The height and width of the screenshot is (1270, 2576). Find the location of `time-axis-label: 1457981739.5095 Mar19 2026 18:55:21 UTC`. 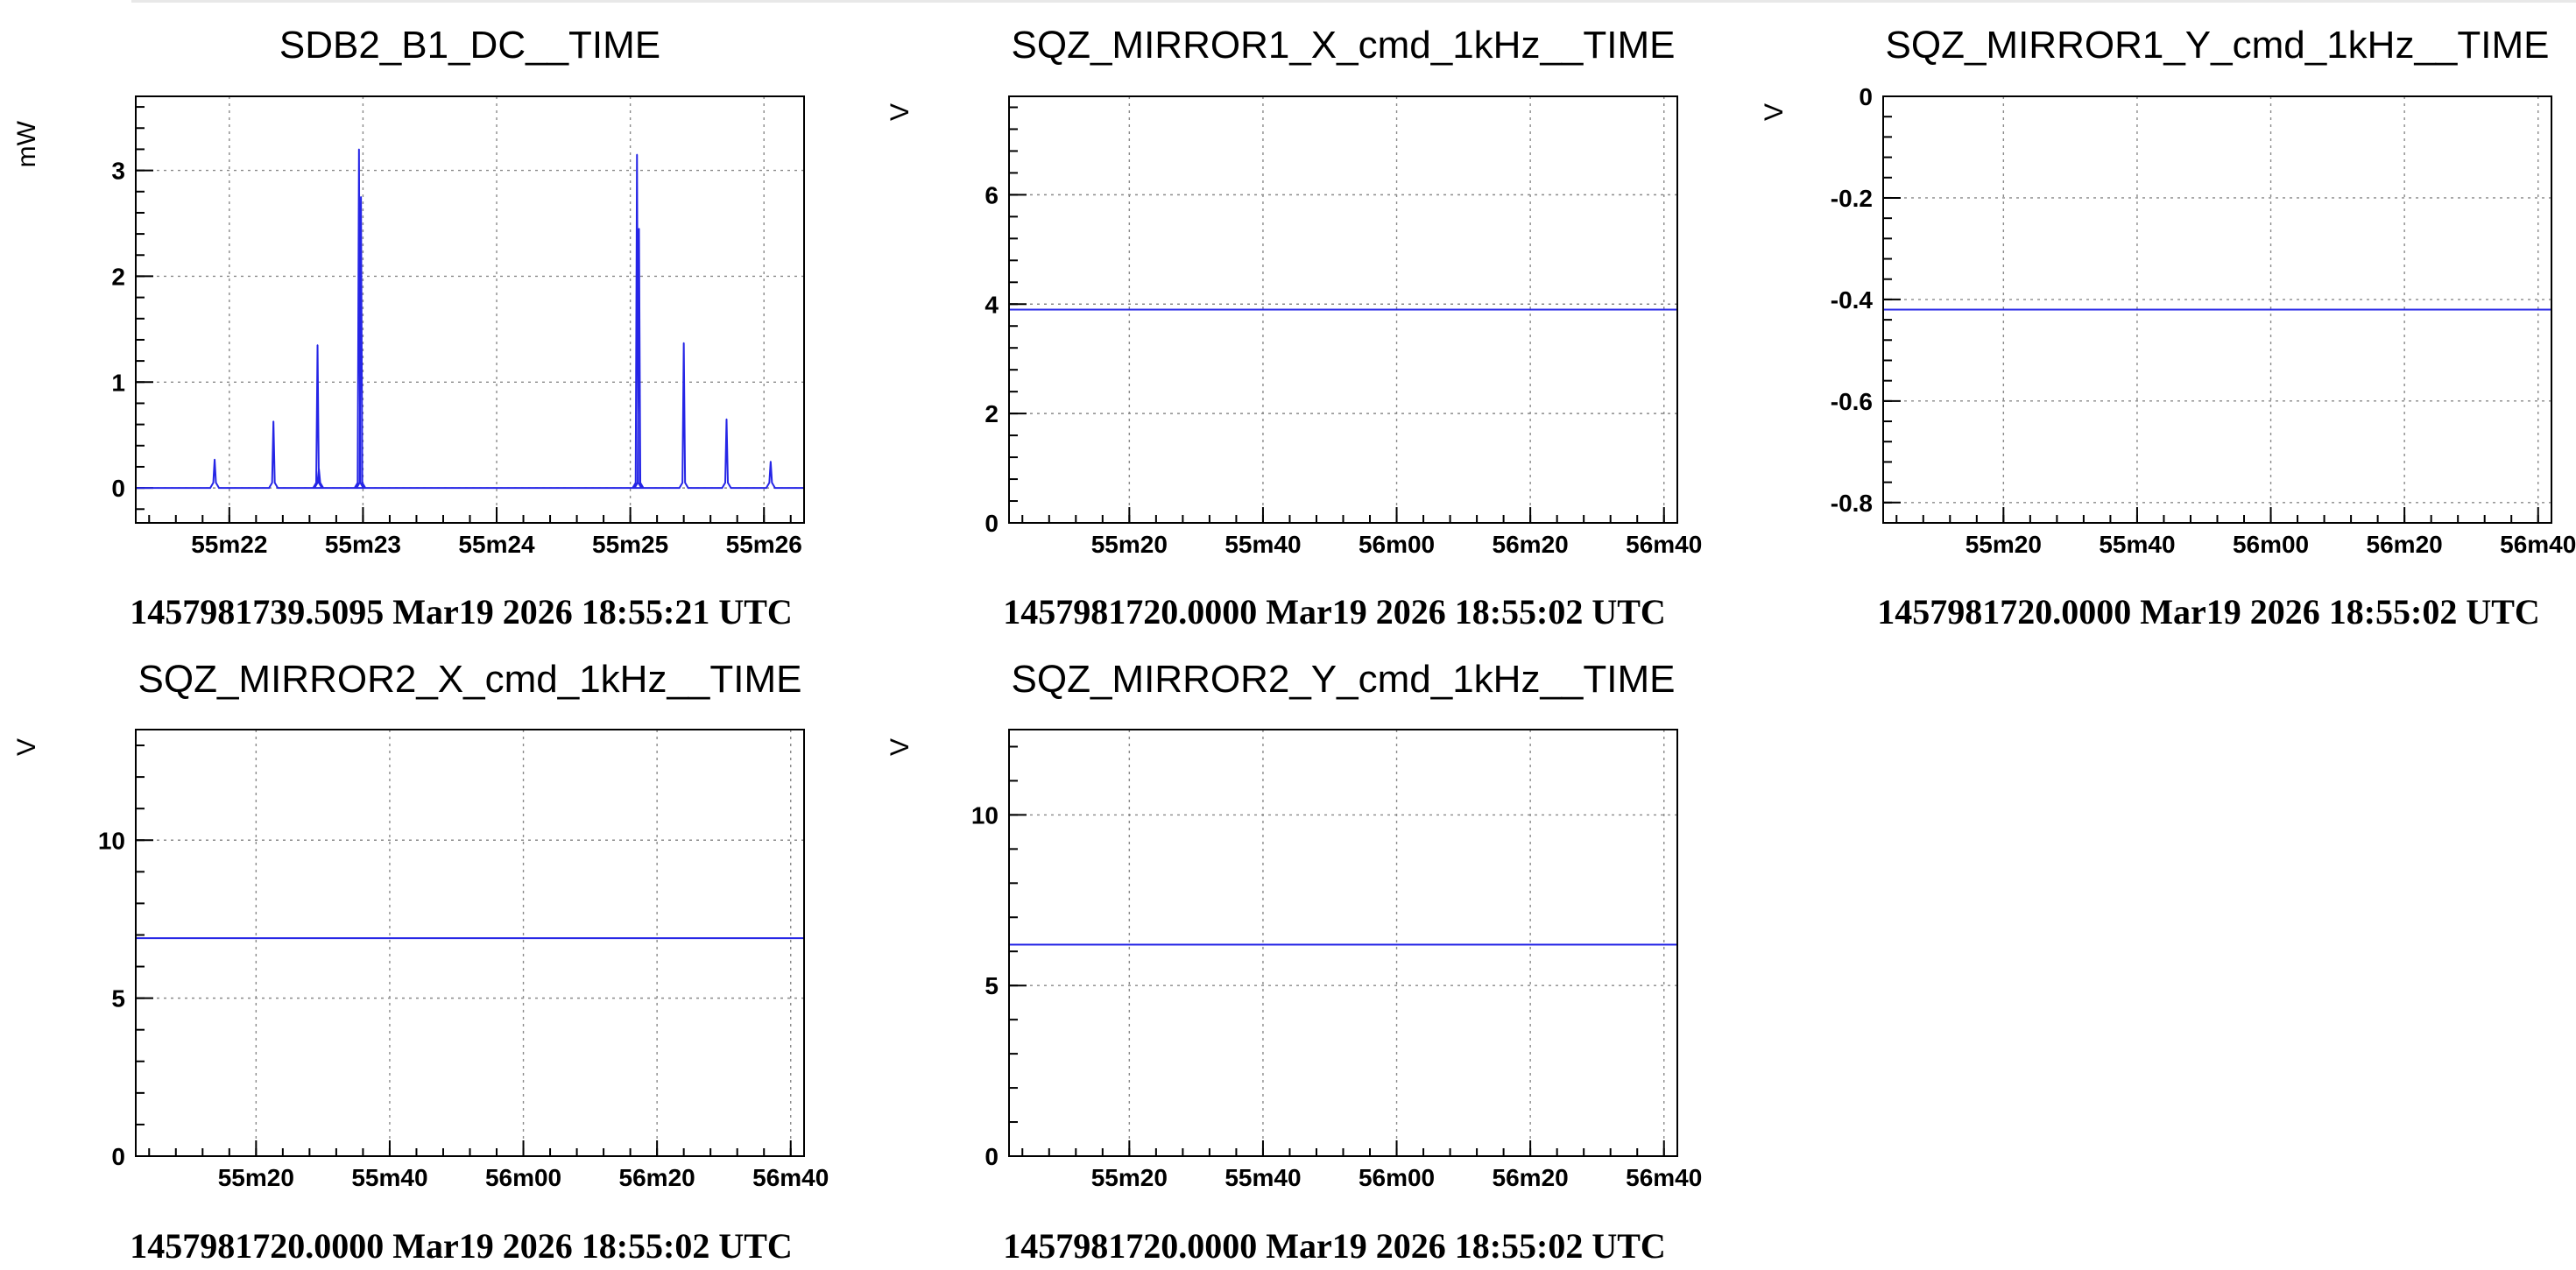

time-axis-label: 1457981739.5095 Mar19 2026 18:55:21 UTC is located at coordinates (462, 611).